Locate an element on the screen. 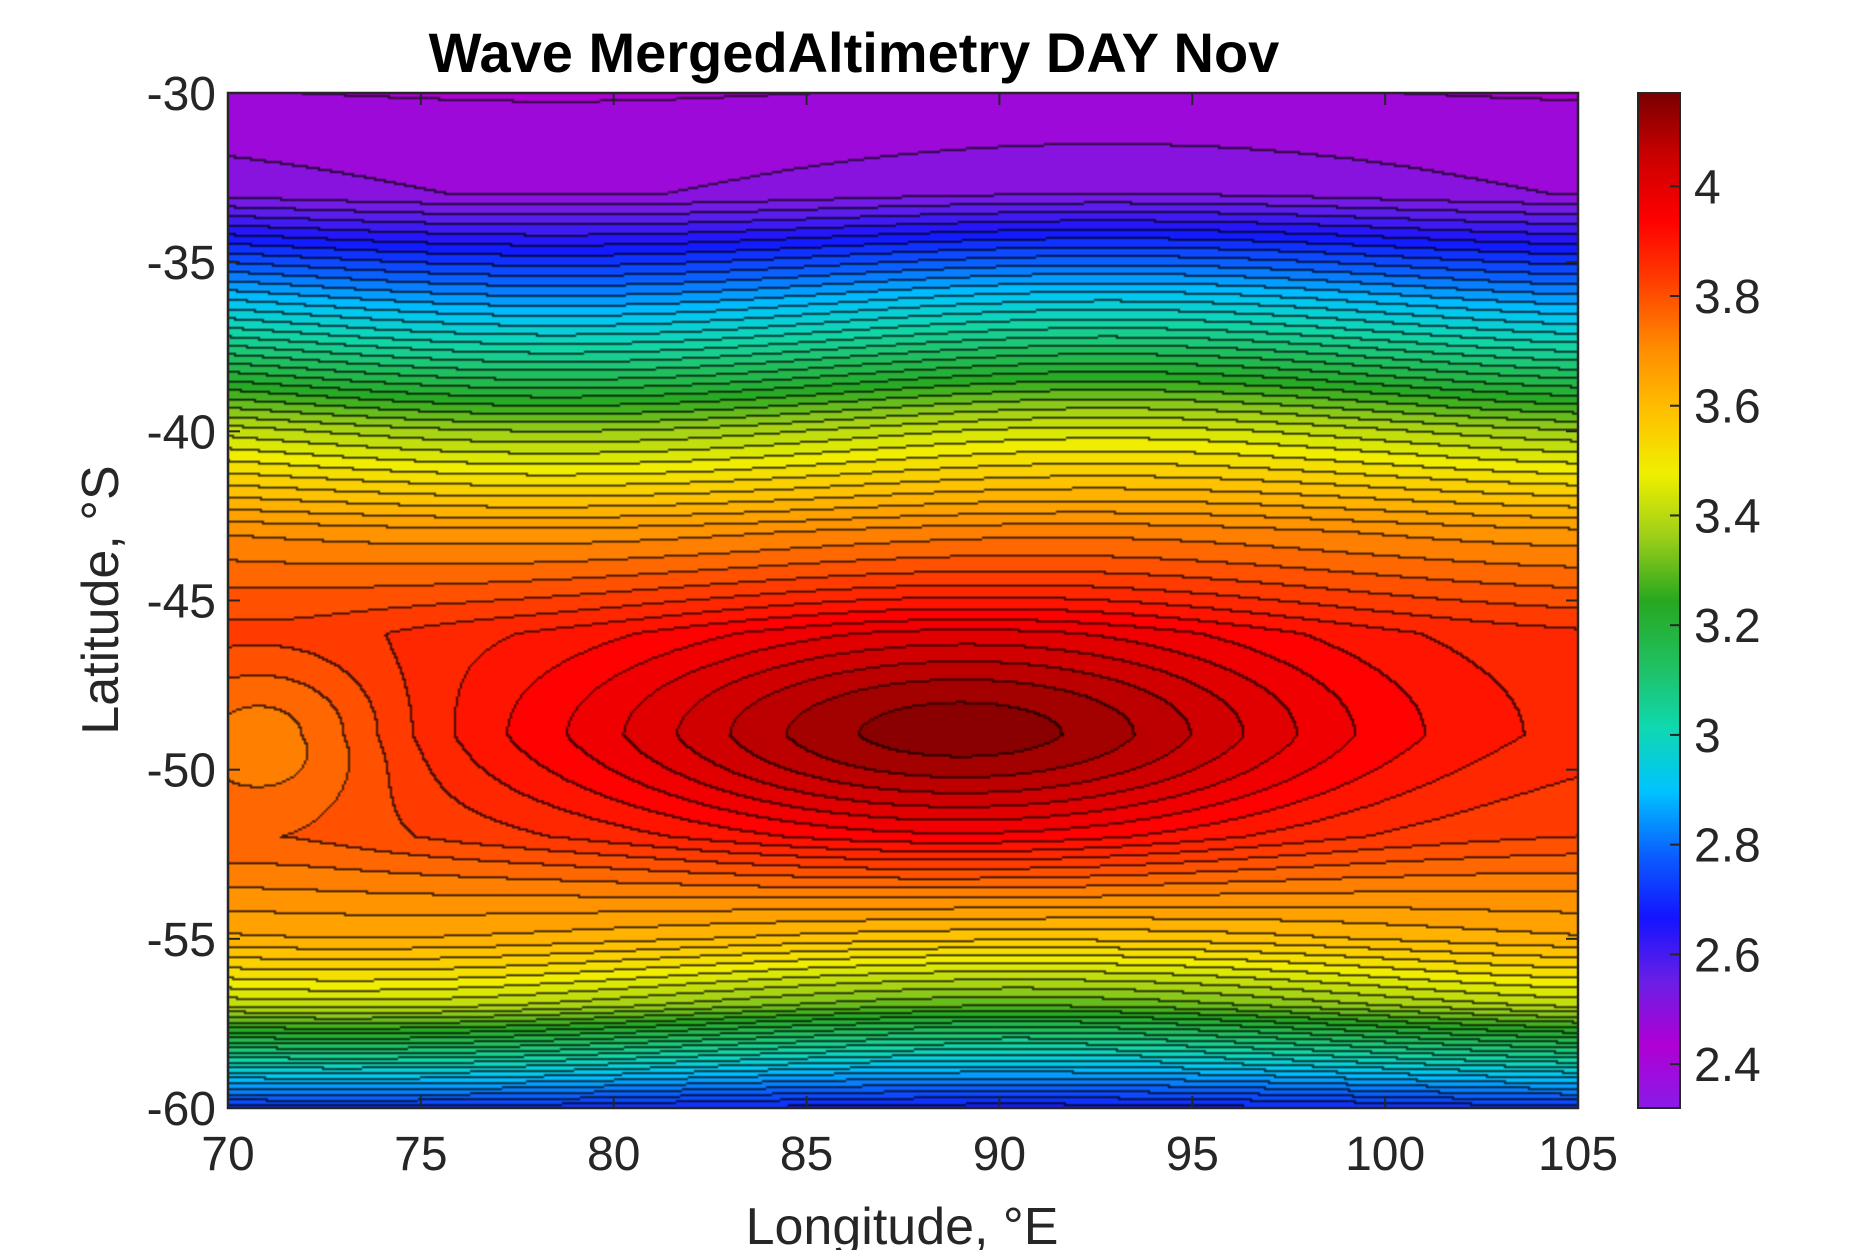  y-tick-label: -35 is located at coordinates (181, 263).